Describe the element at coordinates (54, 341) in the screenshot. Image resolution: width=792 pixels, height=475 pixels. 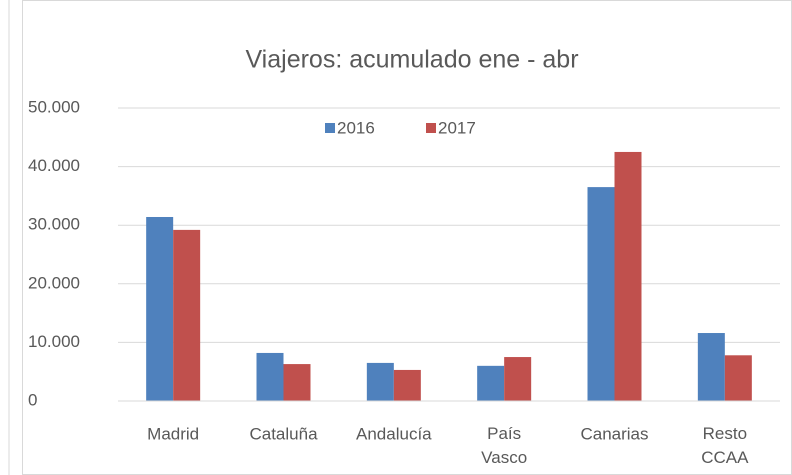
I see `y-tick-label: 10.000` at that location.